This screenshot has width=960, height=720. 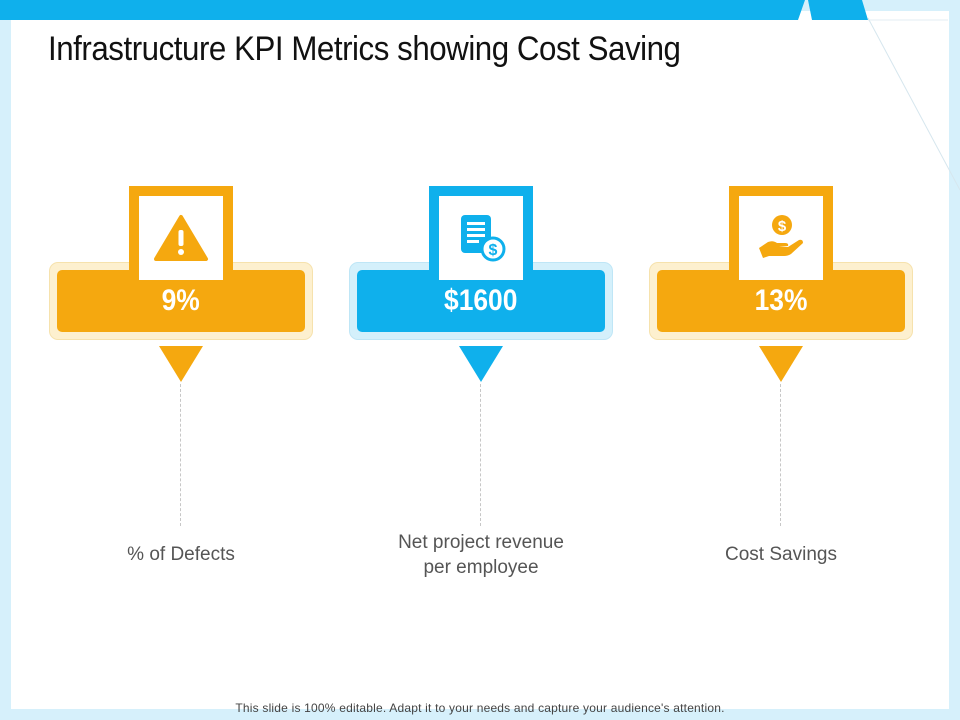 I want to click on kpi-label: % of Defects, so click(x=181, y=554).